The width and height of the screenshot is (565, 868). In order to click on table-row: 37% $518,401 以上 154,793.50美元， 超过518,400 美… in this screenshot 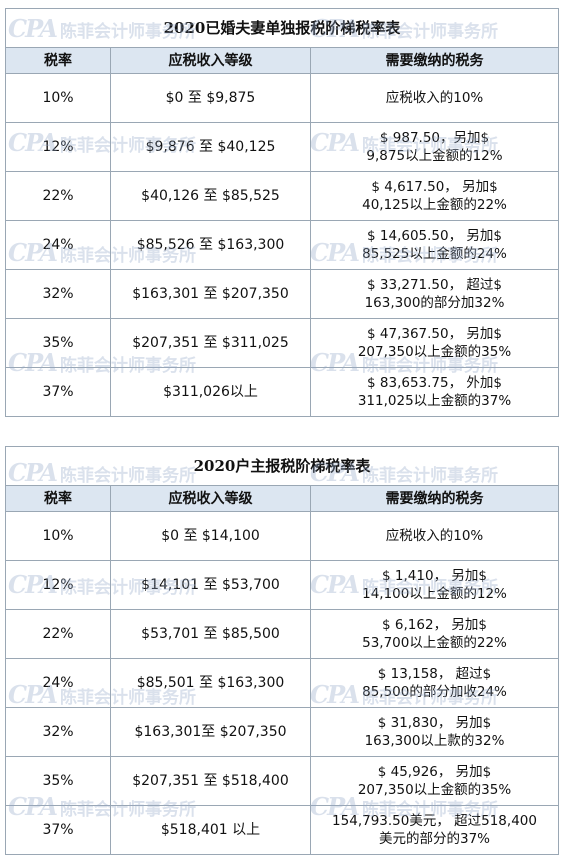, I will do `click(282, 830)`.